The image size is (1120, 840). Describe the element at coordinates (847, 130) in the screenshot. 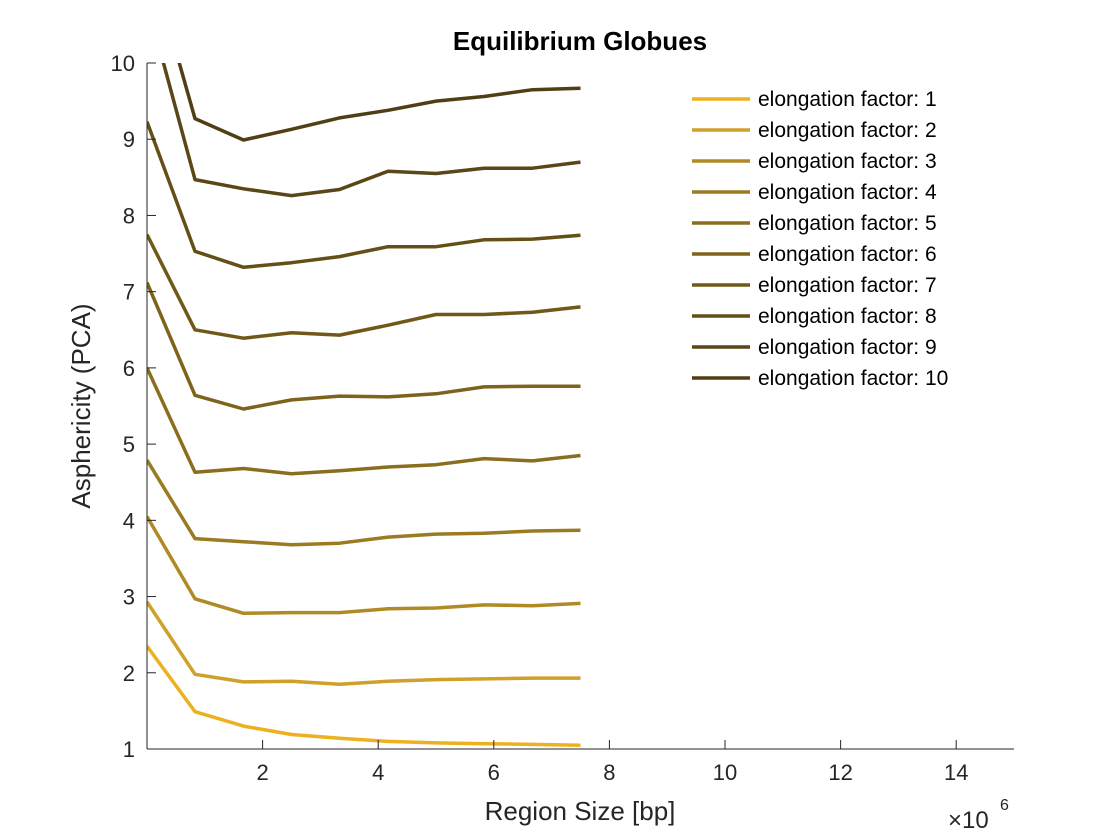

I see `legend-entry-2: elongation factor: 2` at that location.